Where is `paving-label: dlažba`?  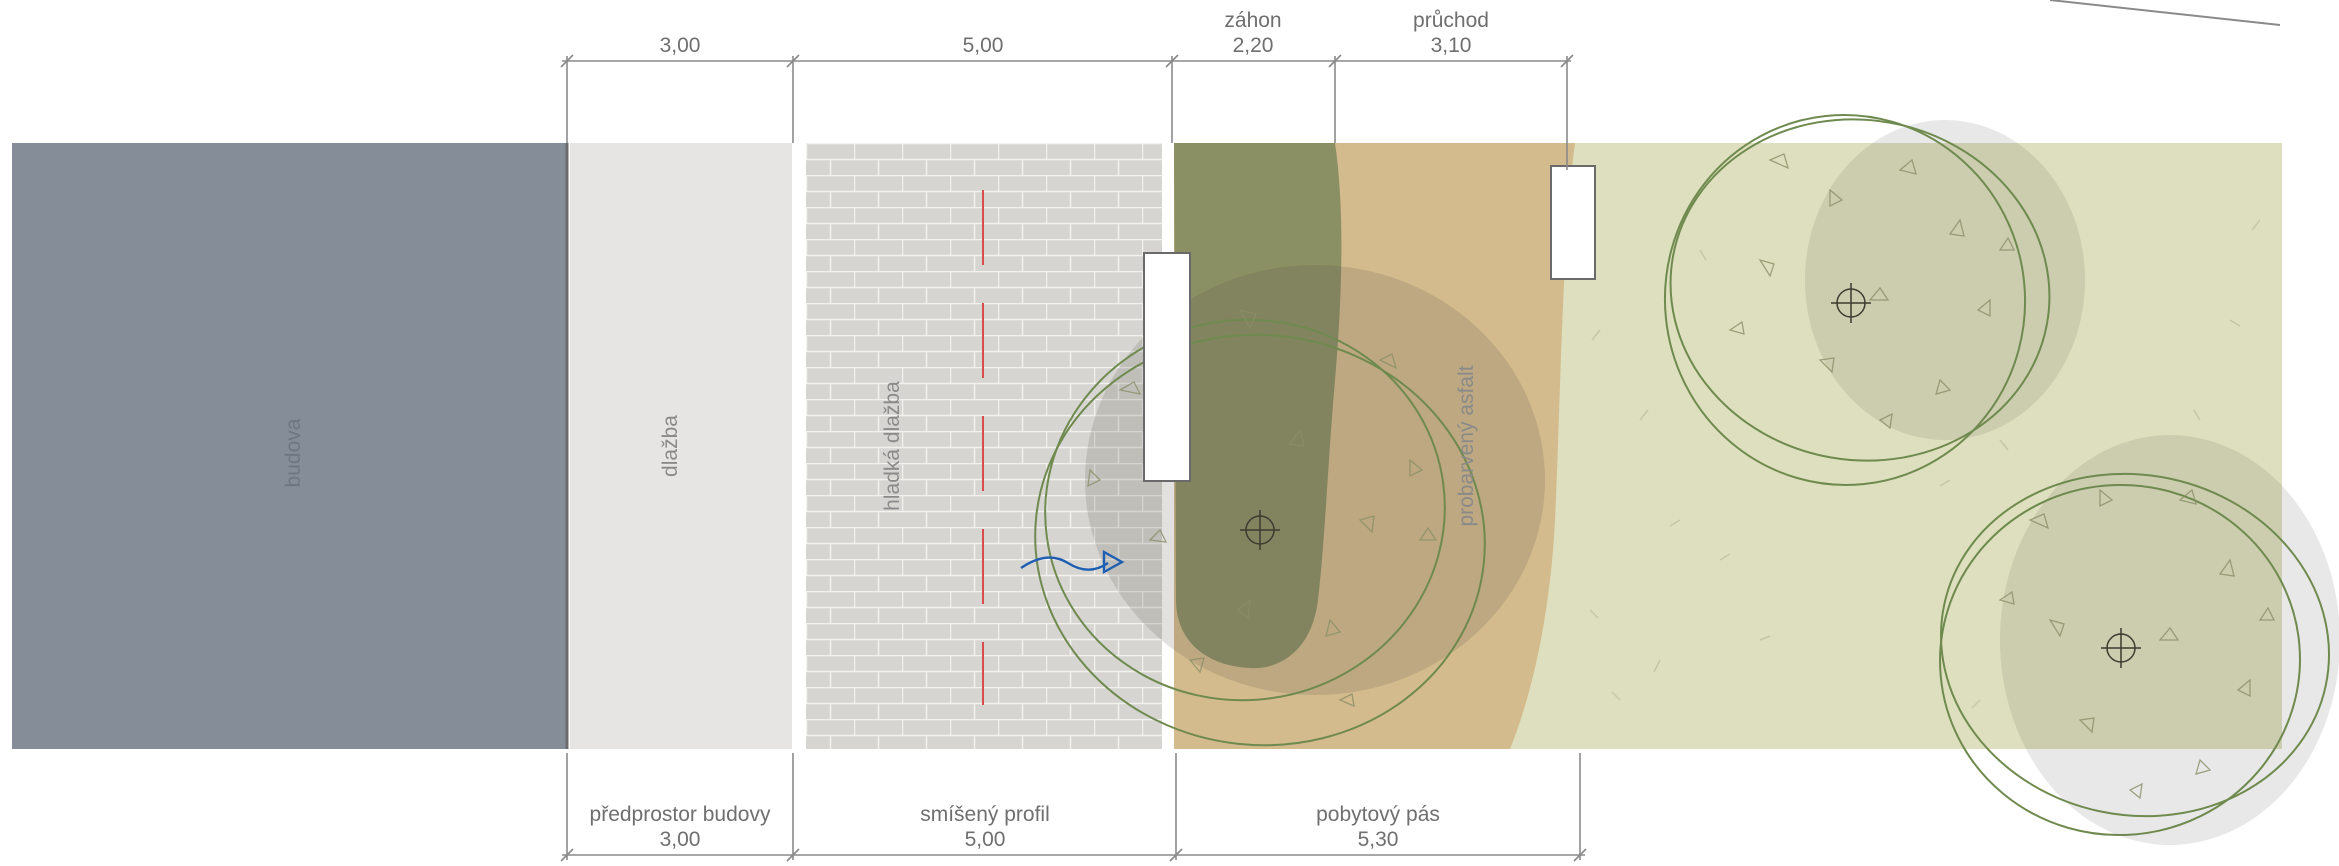
paving-label: dlažba is located at coordinates (670, 446).